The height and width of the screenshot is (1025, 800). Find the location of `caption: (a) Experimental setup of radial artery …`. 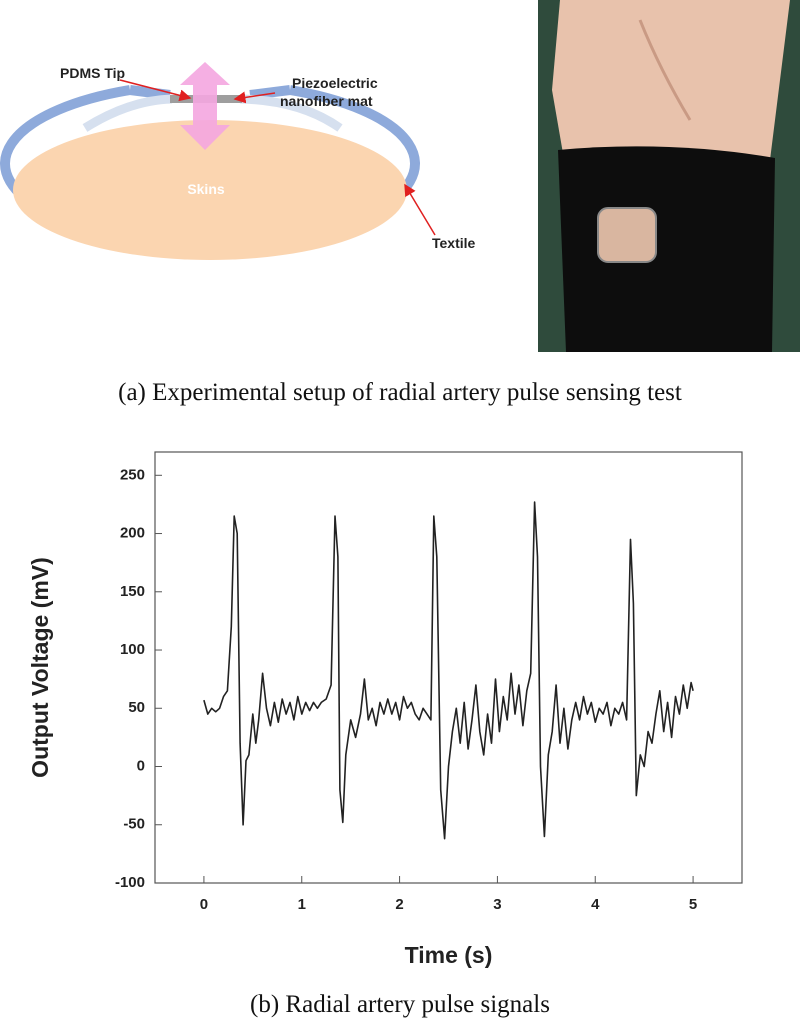

caption: (a) Experimental setup of radial artery … is located at coordinates (400, 392).